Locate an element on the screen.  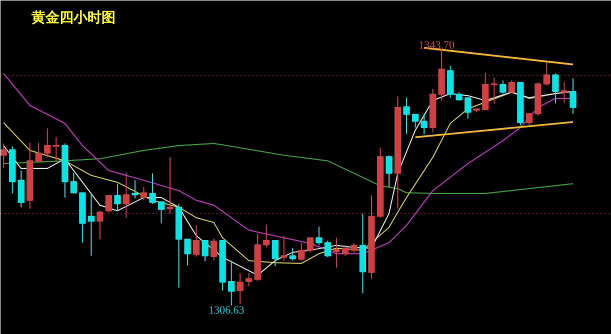
chart-title: 黄金四小时图 is located at coordinates (73, 18).